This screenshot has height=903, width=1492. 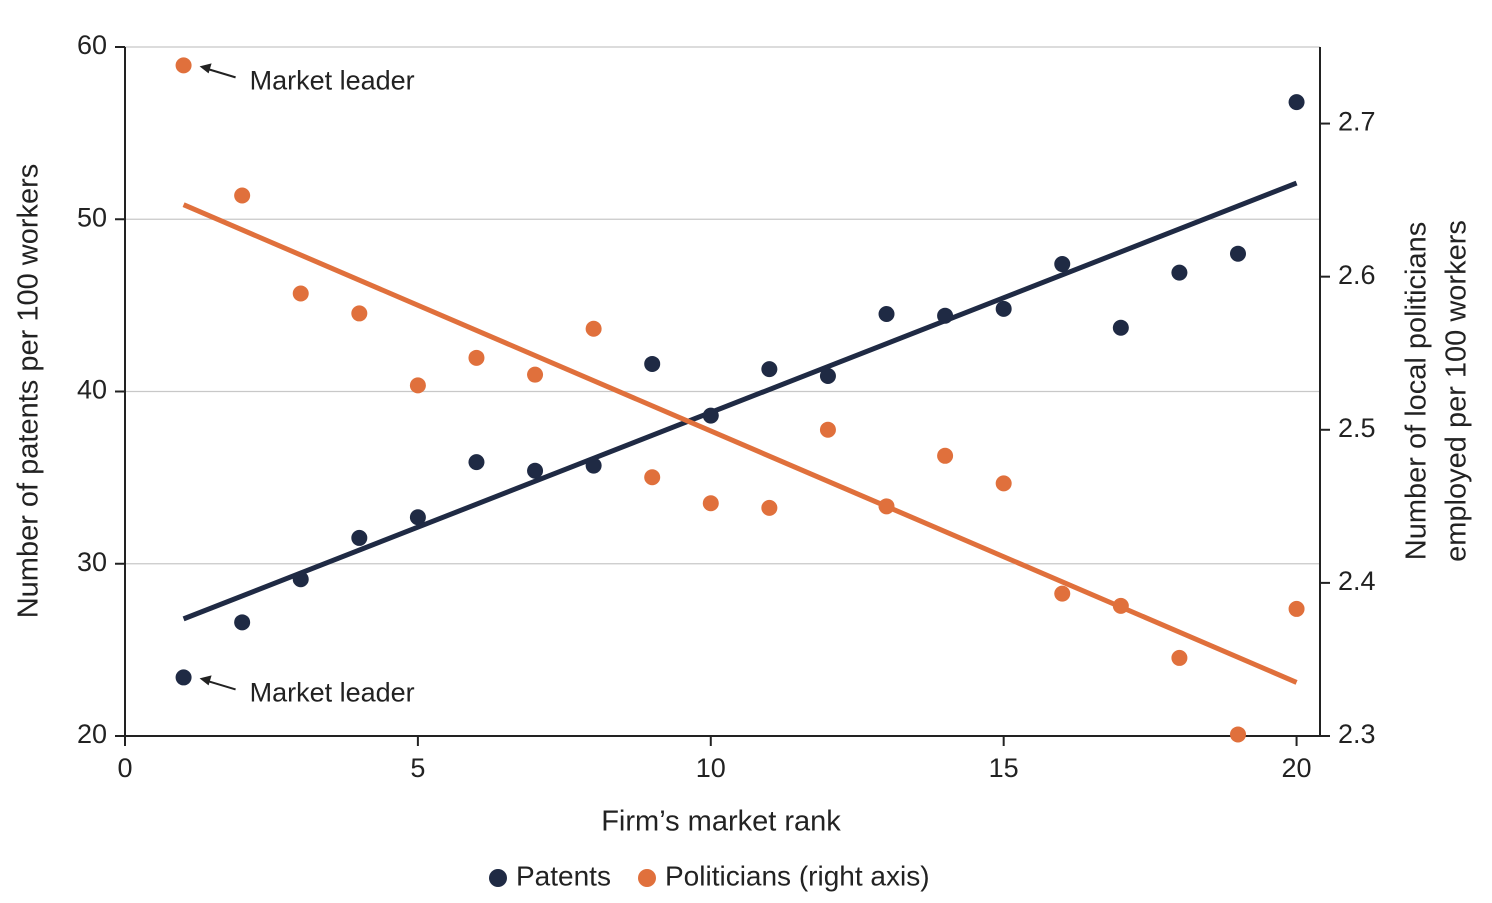 What do you see at coordinates (1357, 428) in the screenshot?
I see `y2-tick-label: 2.5` at bounding box center [1357, 428].